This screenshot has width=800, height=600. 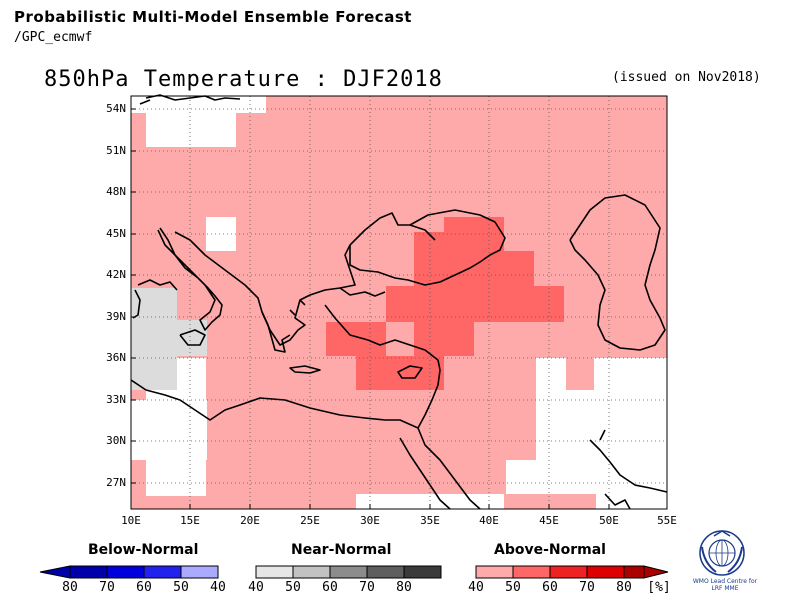 What do you see at coordinates (513, 587) in the screenshot?
I see `legend-above-label: 50` at bounding box center [513, 587].